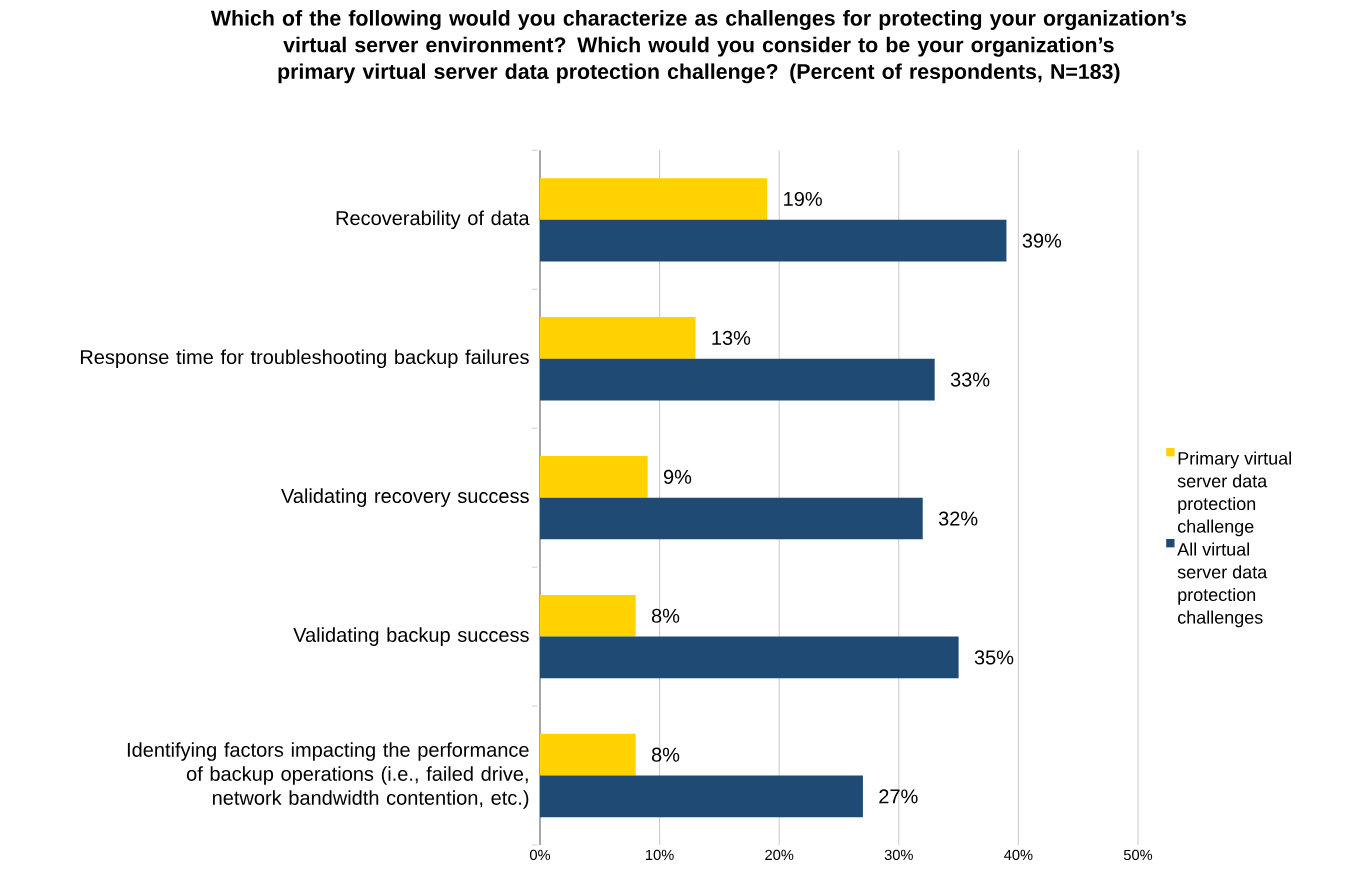 The image size is (1371, 886). Describe the element at coordinates (1018, 855) in the screenshot. I see `x-tick-label: 40%` at that location.